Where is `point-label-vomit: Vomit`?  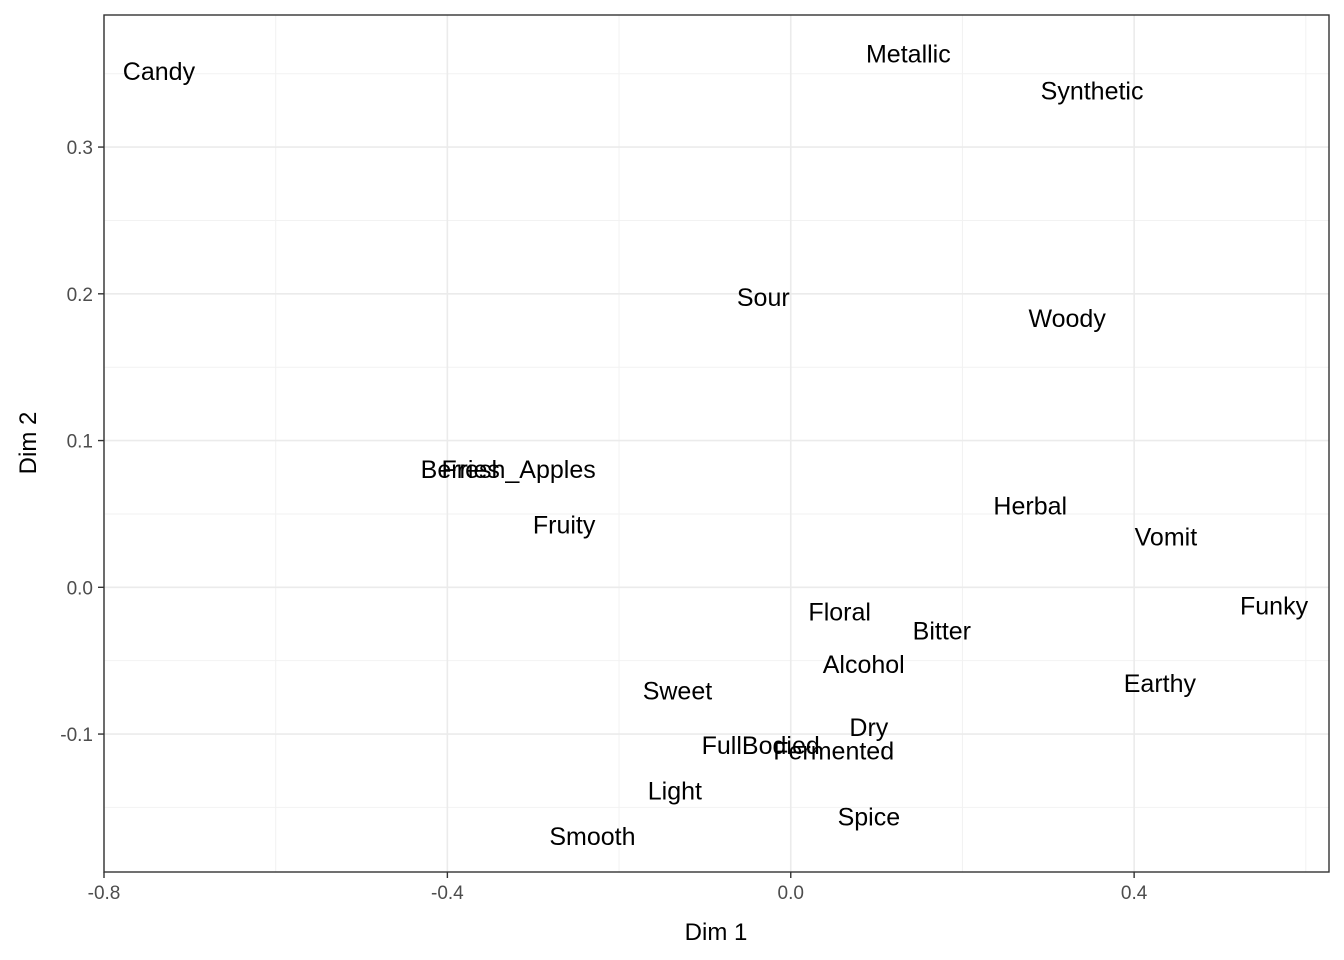
point-label-vomit: Vomit is located at coordinates (1166, 537).